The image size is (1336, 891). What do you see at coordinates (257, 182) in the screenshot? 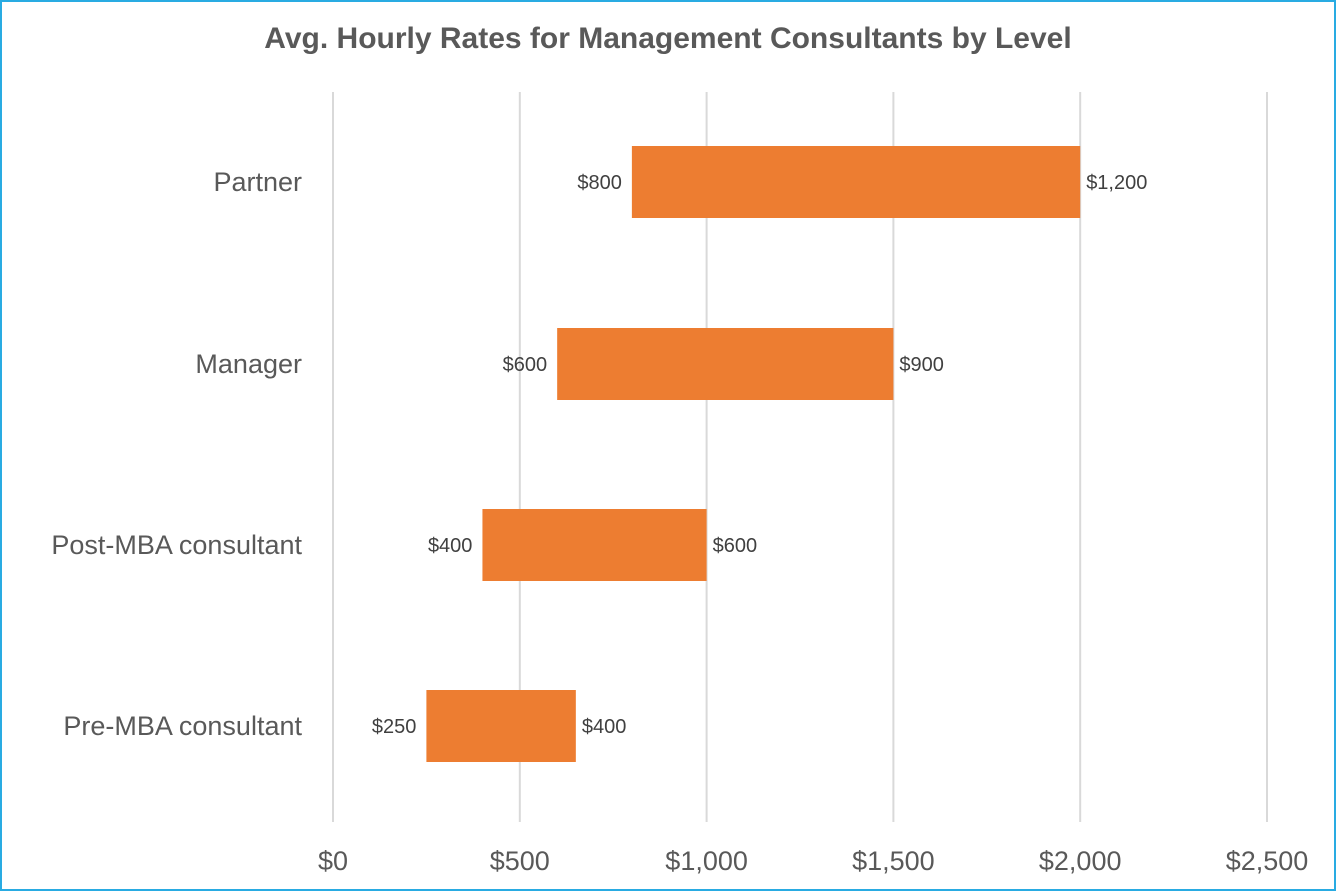
I see `category-label: Partner` at bounding box center [257, 182].